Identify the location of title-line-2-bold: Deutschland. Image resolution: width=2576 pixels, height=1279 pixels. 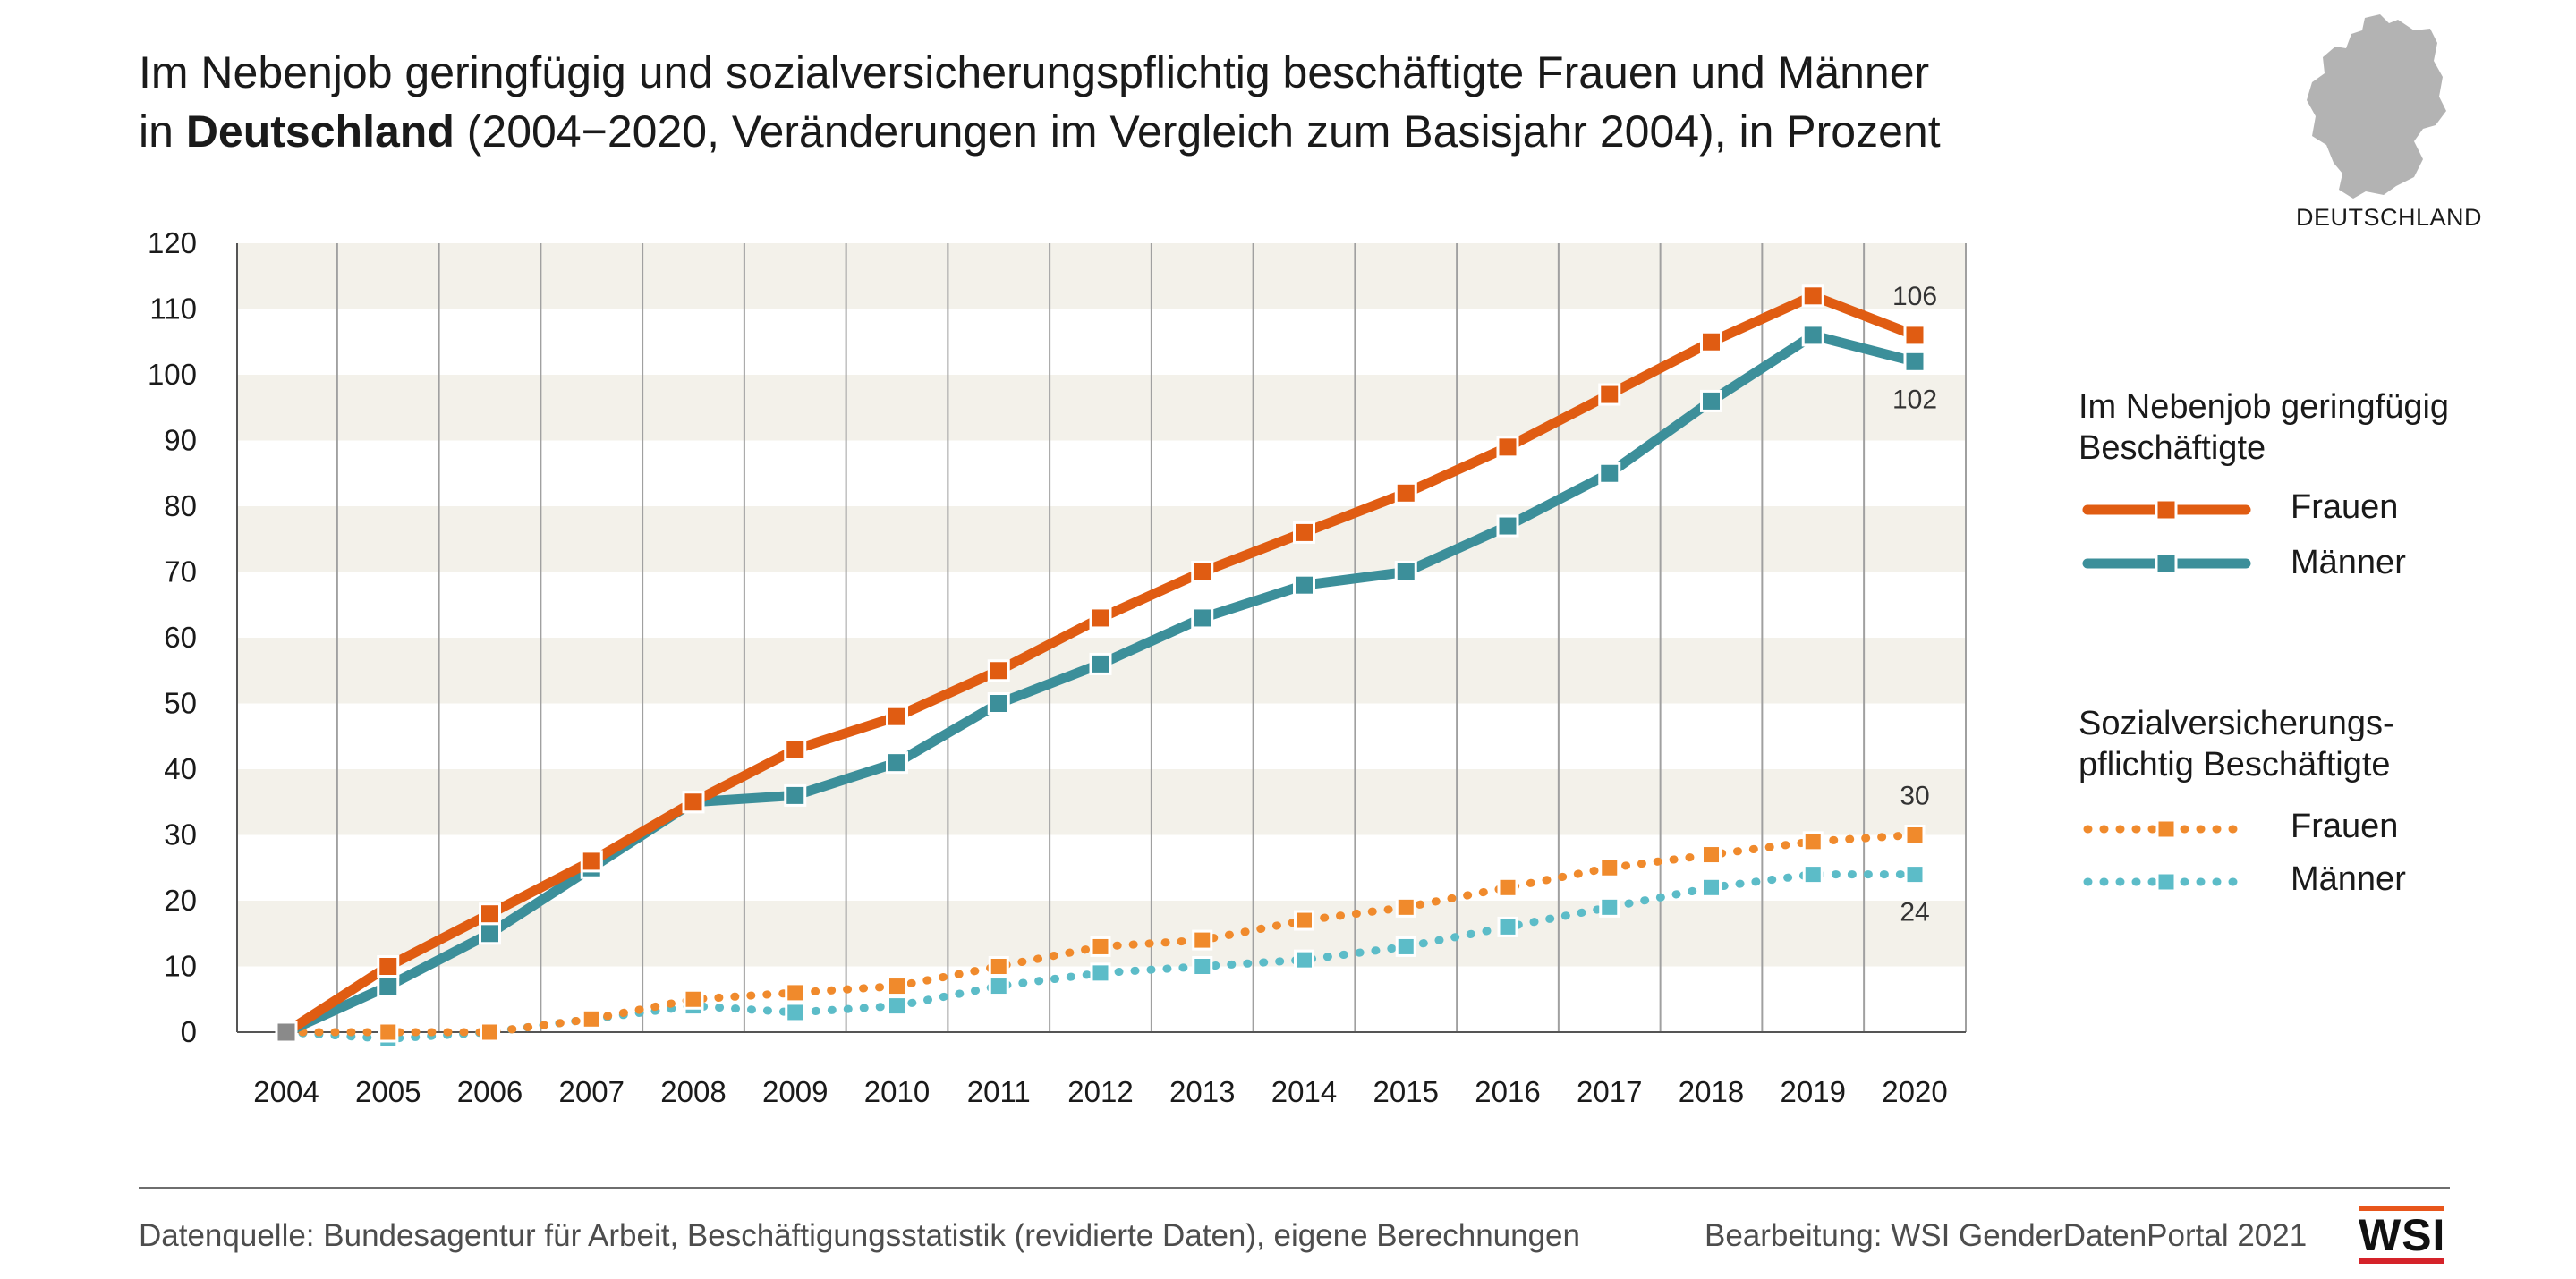
(320, 131).